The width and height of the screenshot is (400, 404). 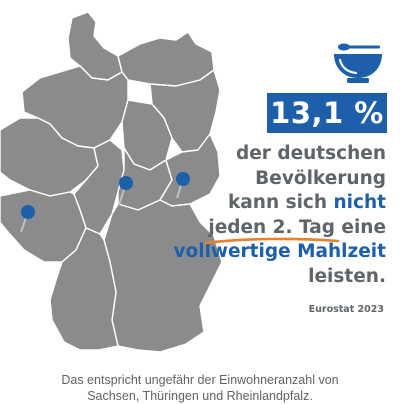 What do you see at coordinates (347, 276) in the screenshot?
I see `headline-line-6: leisten.` at bounding box center [347, 276].